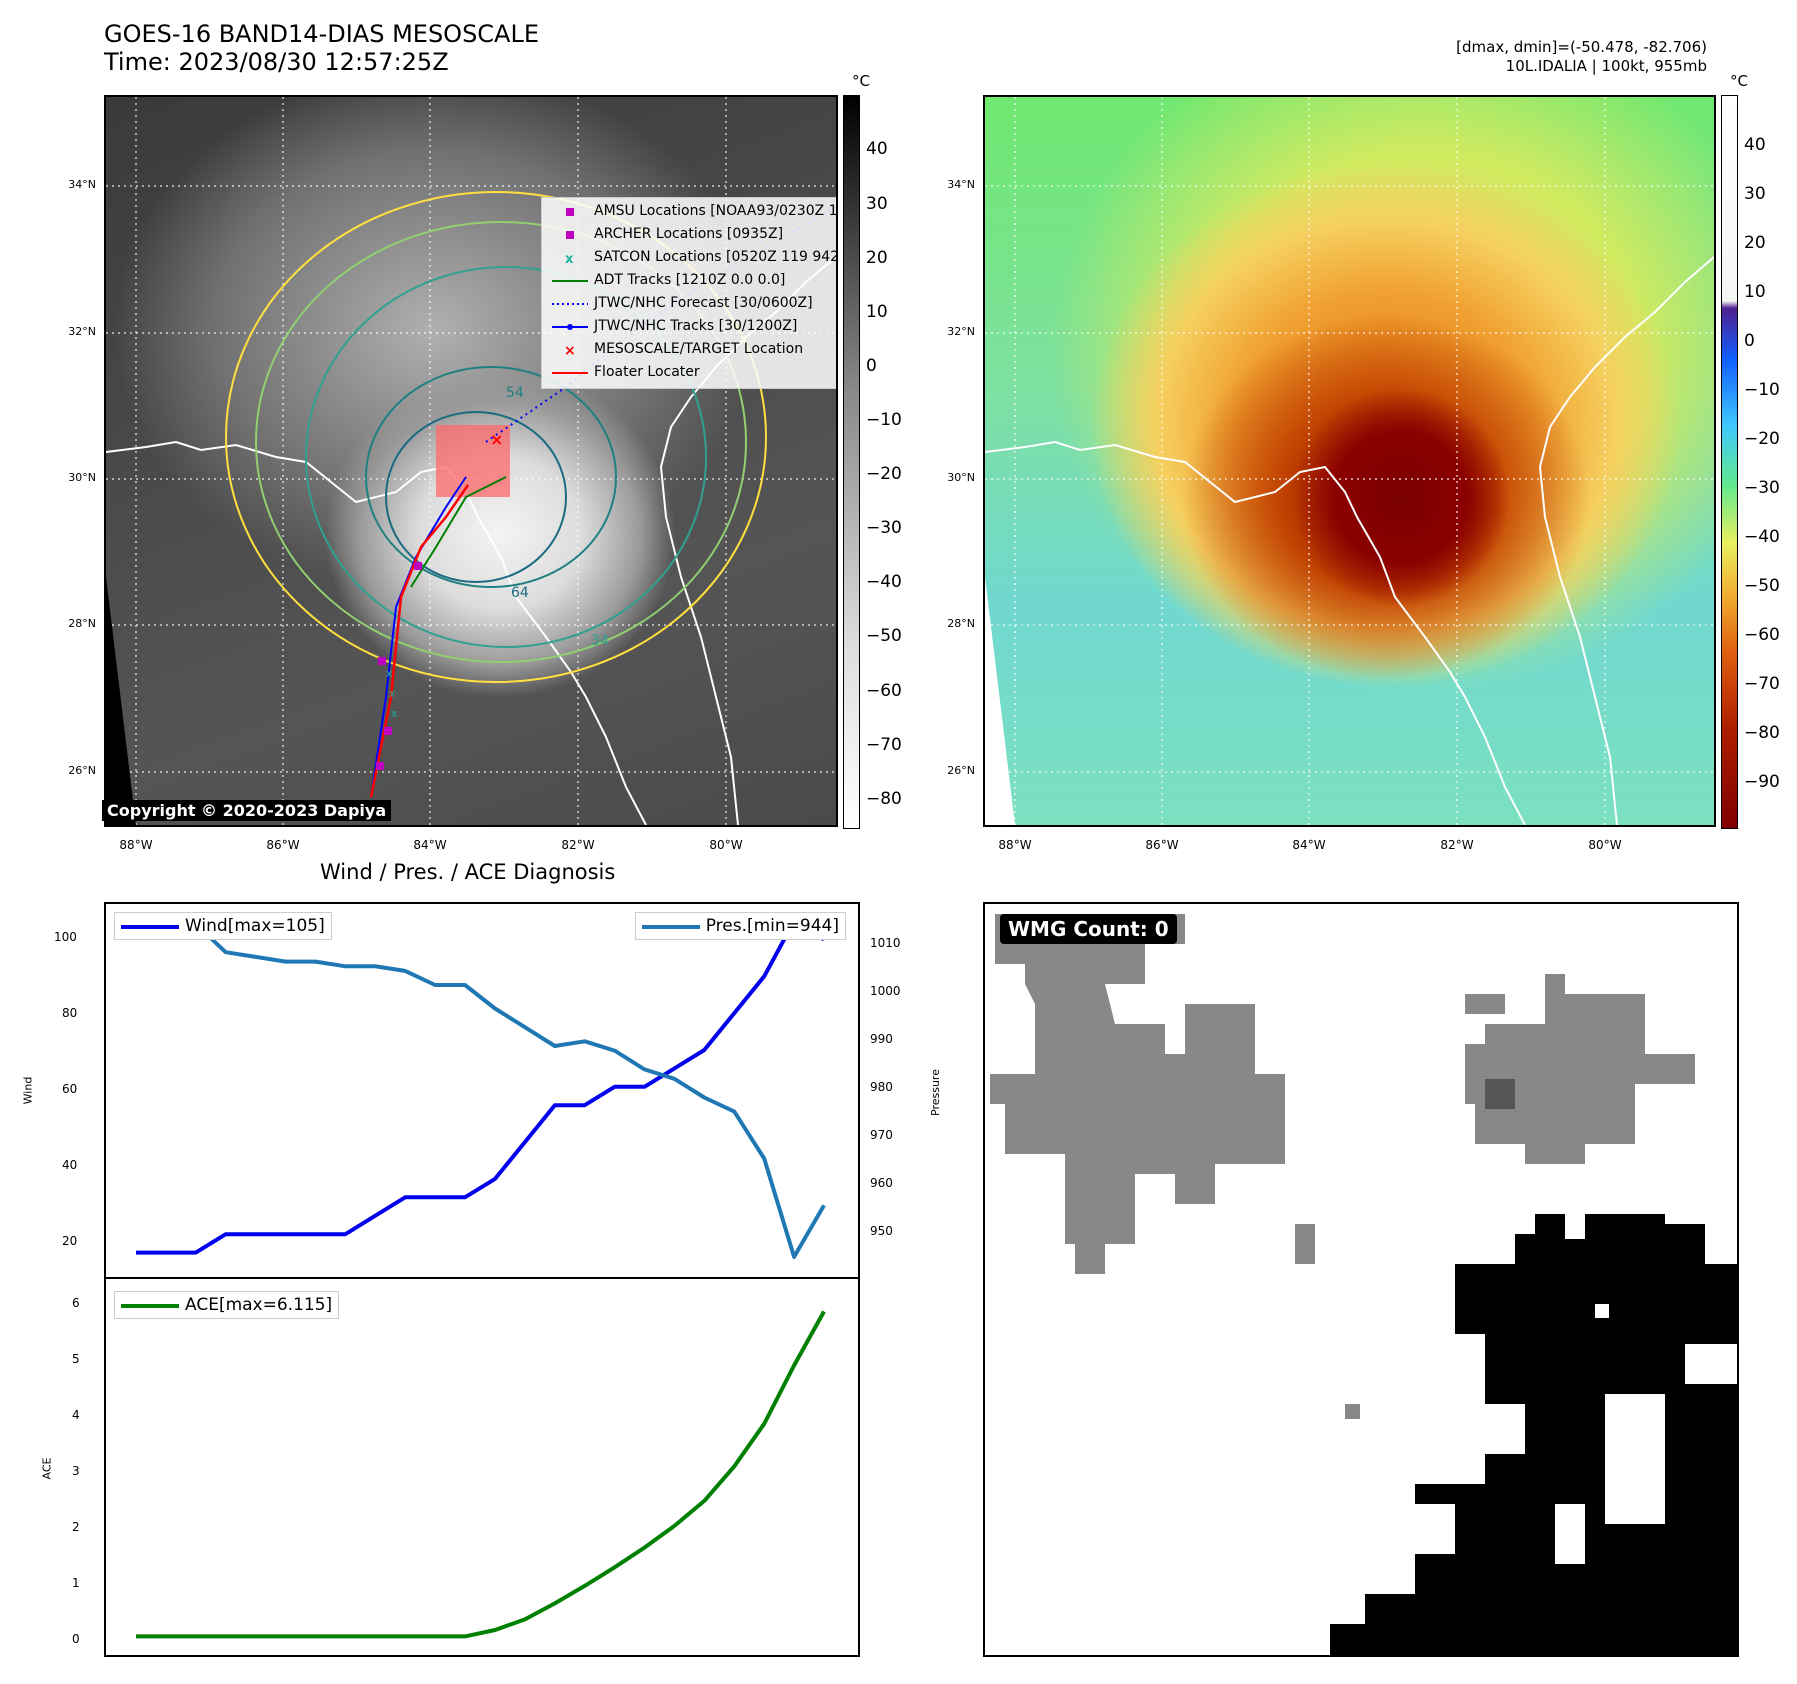  What do you see at coordinates (1626, 540) in the screenshot?
I see `coastline-atlantic` at bounding box center [1626, 540].